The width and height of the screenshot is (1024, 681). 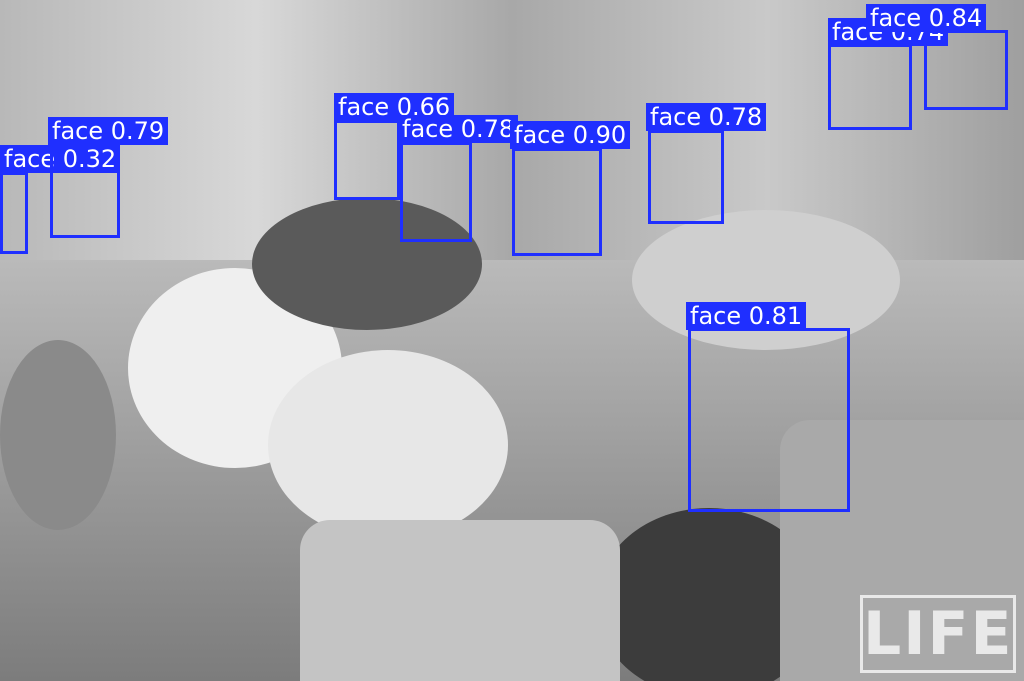 I want to click on face-box-label: face 0.32, so click(x=60, y=159).